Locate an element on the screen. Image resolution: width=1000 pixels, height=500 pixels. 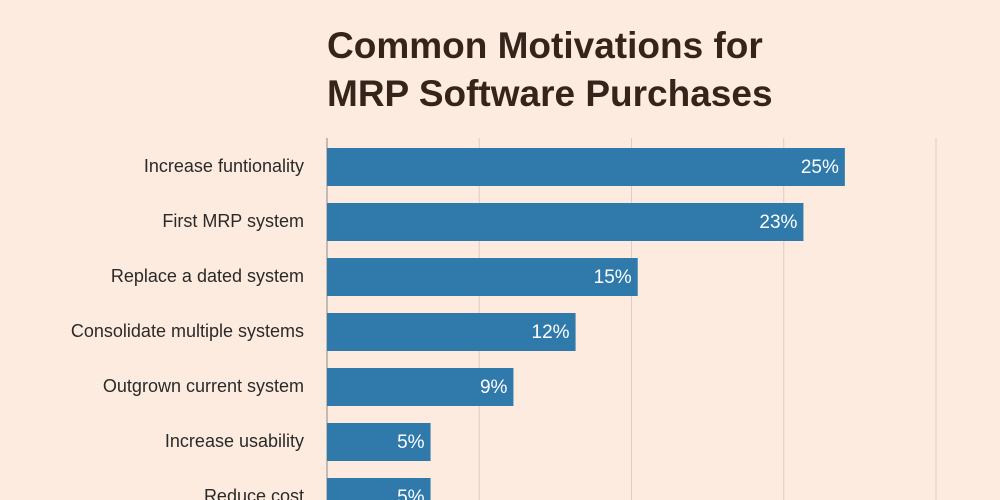
category-label: Consolidate multiple systems is located at coordinates (187, 331).